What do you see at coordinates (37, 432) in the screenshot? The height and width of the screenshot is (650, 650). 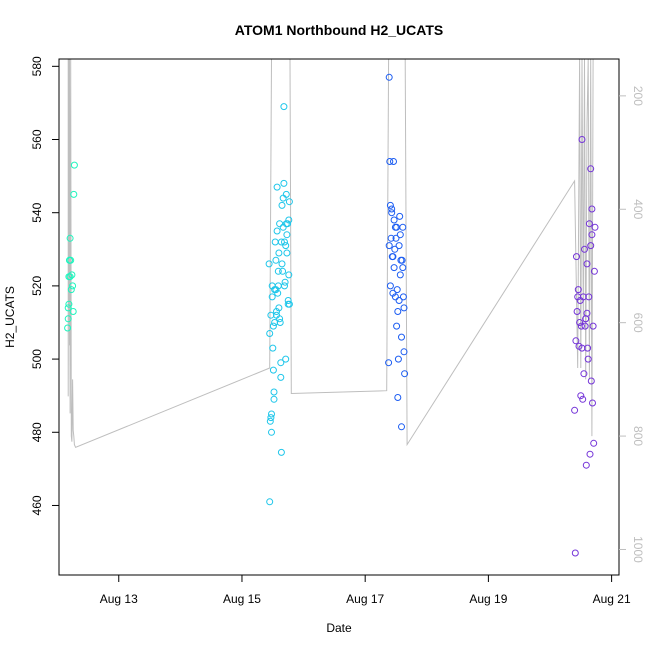 I see `y-tick-label: 480` at bounding box center [37, 432].